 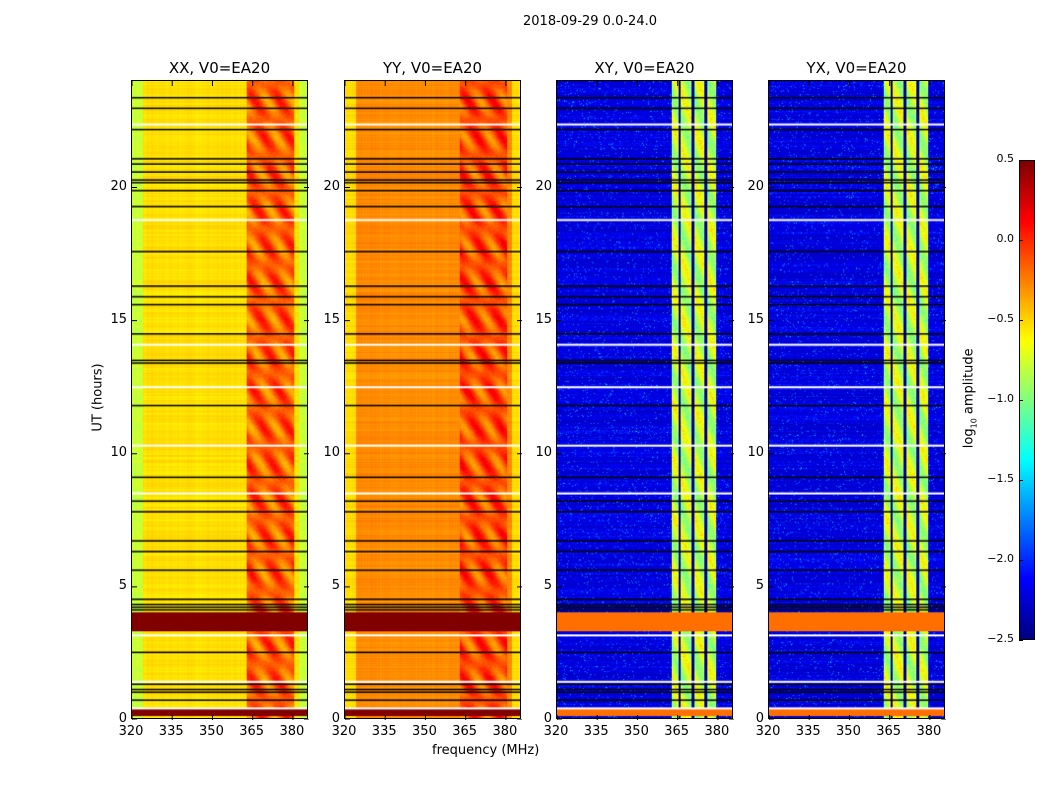 I want to click on y-axis-label: UT (hours), so click(x=98, y=397).